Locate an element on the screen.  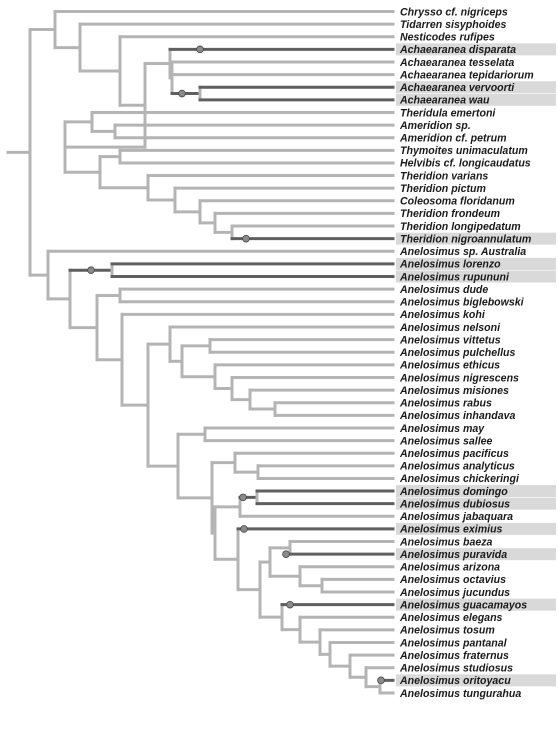
taxon-label: Achaearanea disparata is located at coordinates (457, 50).